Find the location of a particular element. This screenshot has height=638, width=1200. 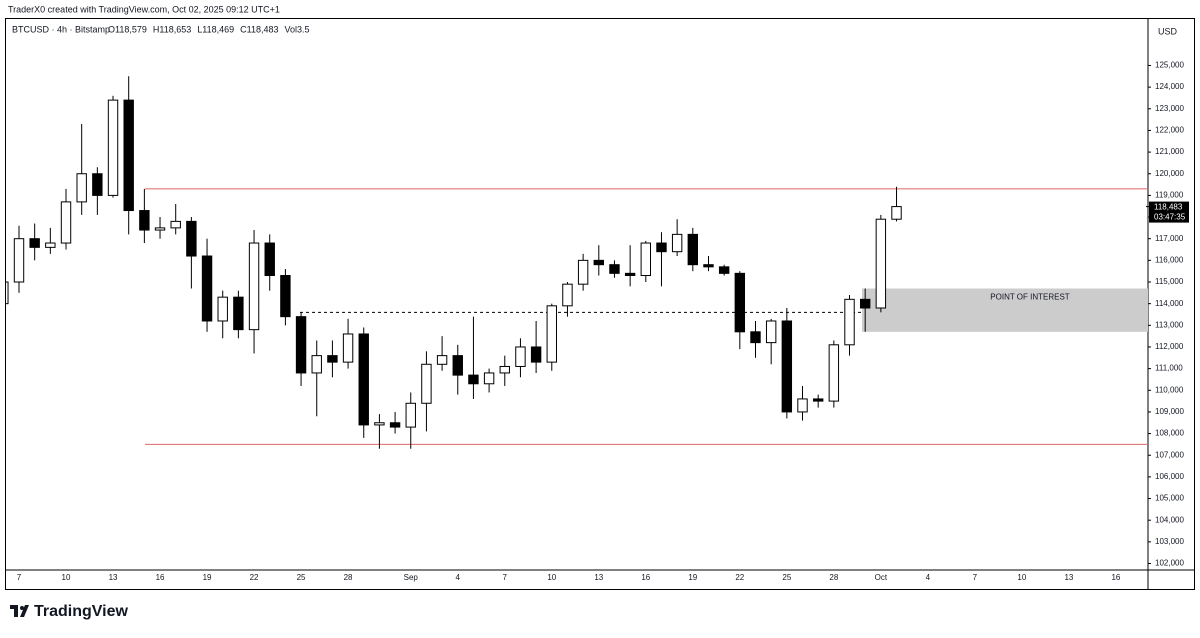

symbol-title: BTCUSD · 4h · Bitstamp is located at coordinates (61, 29).